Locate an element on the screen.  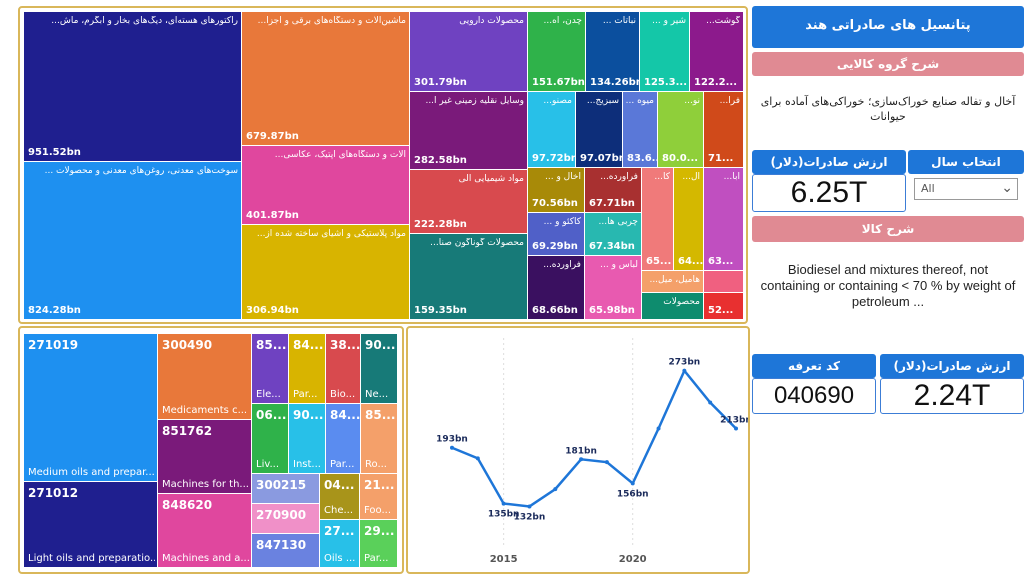
treemap-tile: لباس و ... 65.98bn is located at coordinates (613, 287).